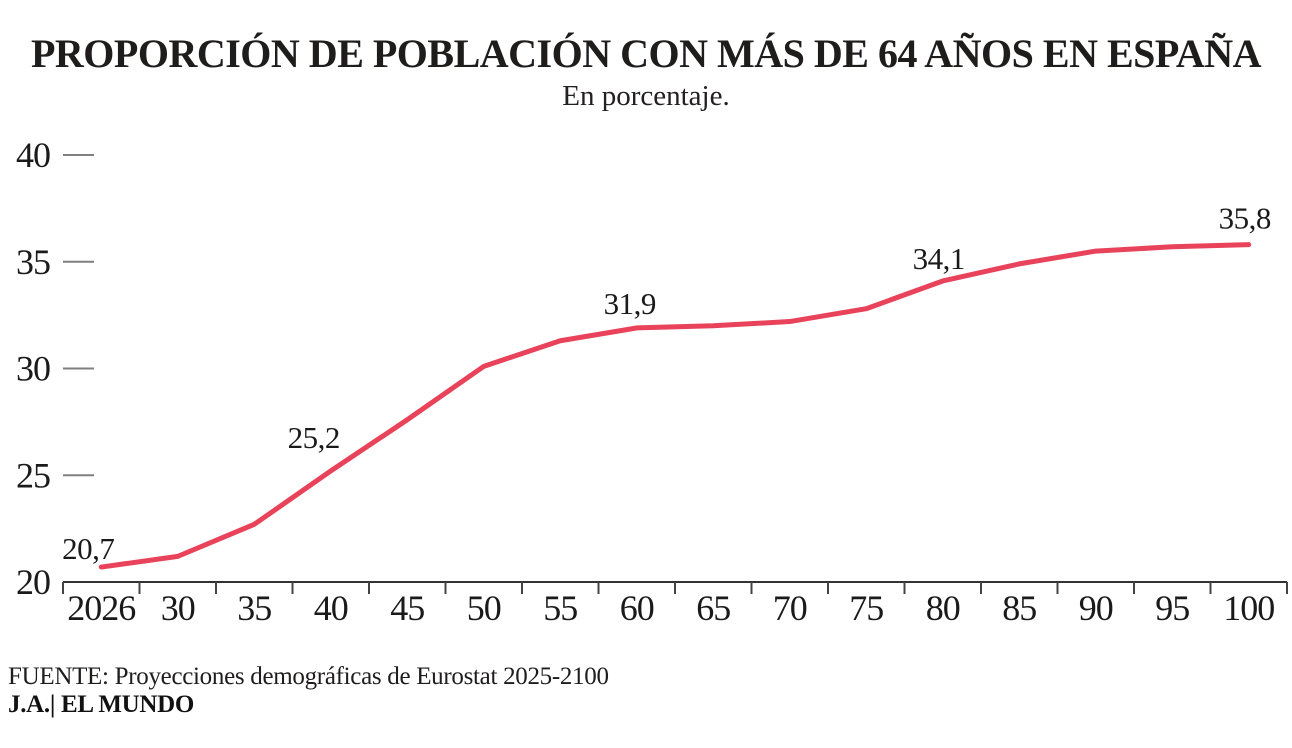 The image size is (1292, 748). Describe the element at coordinates (484, 608) in the screenshot. I see `x-axis-label: 50` at that location.